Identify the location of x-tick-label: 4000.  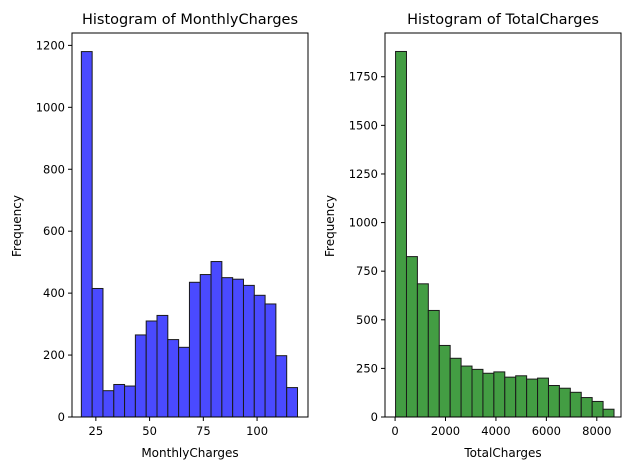
(495, 431).